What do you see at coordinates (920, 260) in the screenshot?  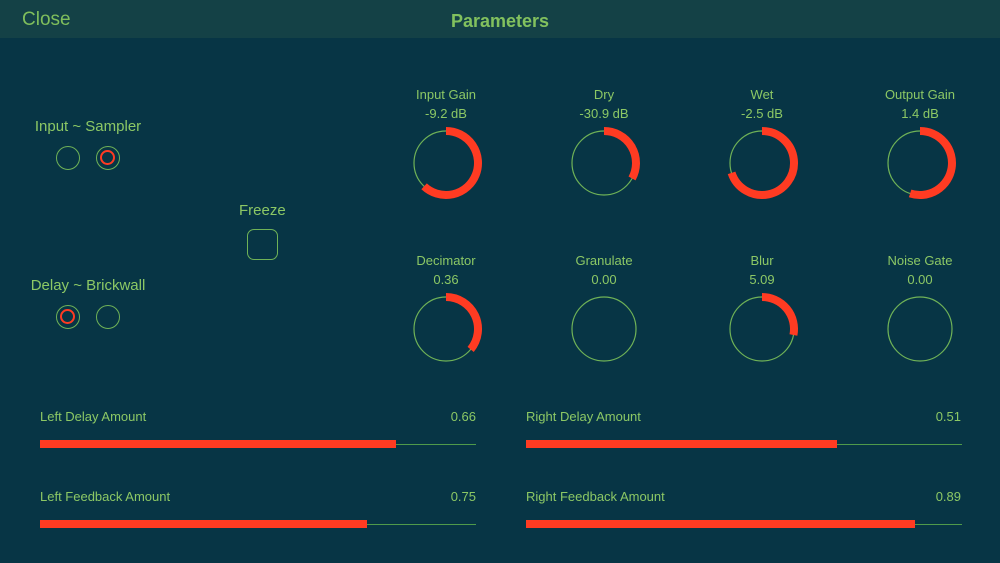 I see `knob-label: Noise Gate` at bounding box center [920, 260].